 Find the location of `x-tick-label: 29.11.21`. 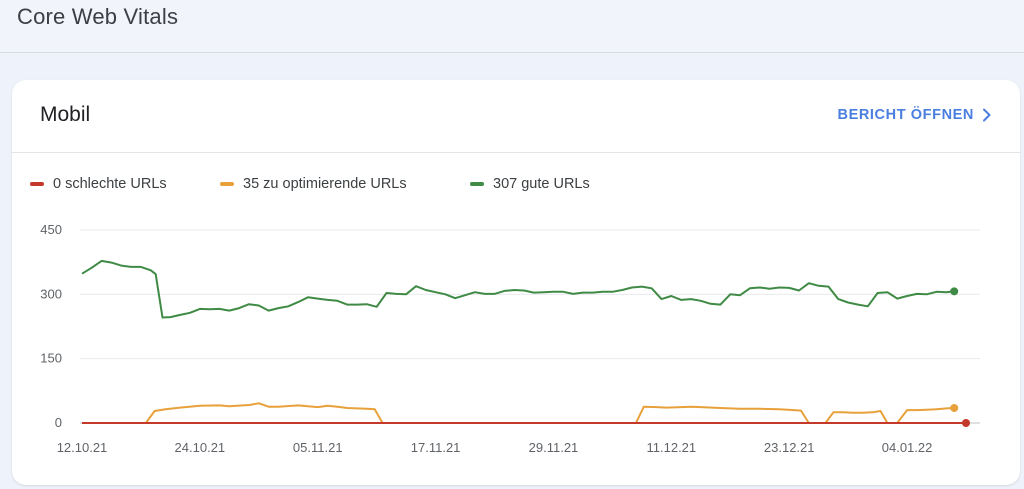

x-tick-label: 29.11.21 is located at coordinates (554, 447).